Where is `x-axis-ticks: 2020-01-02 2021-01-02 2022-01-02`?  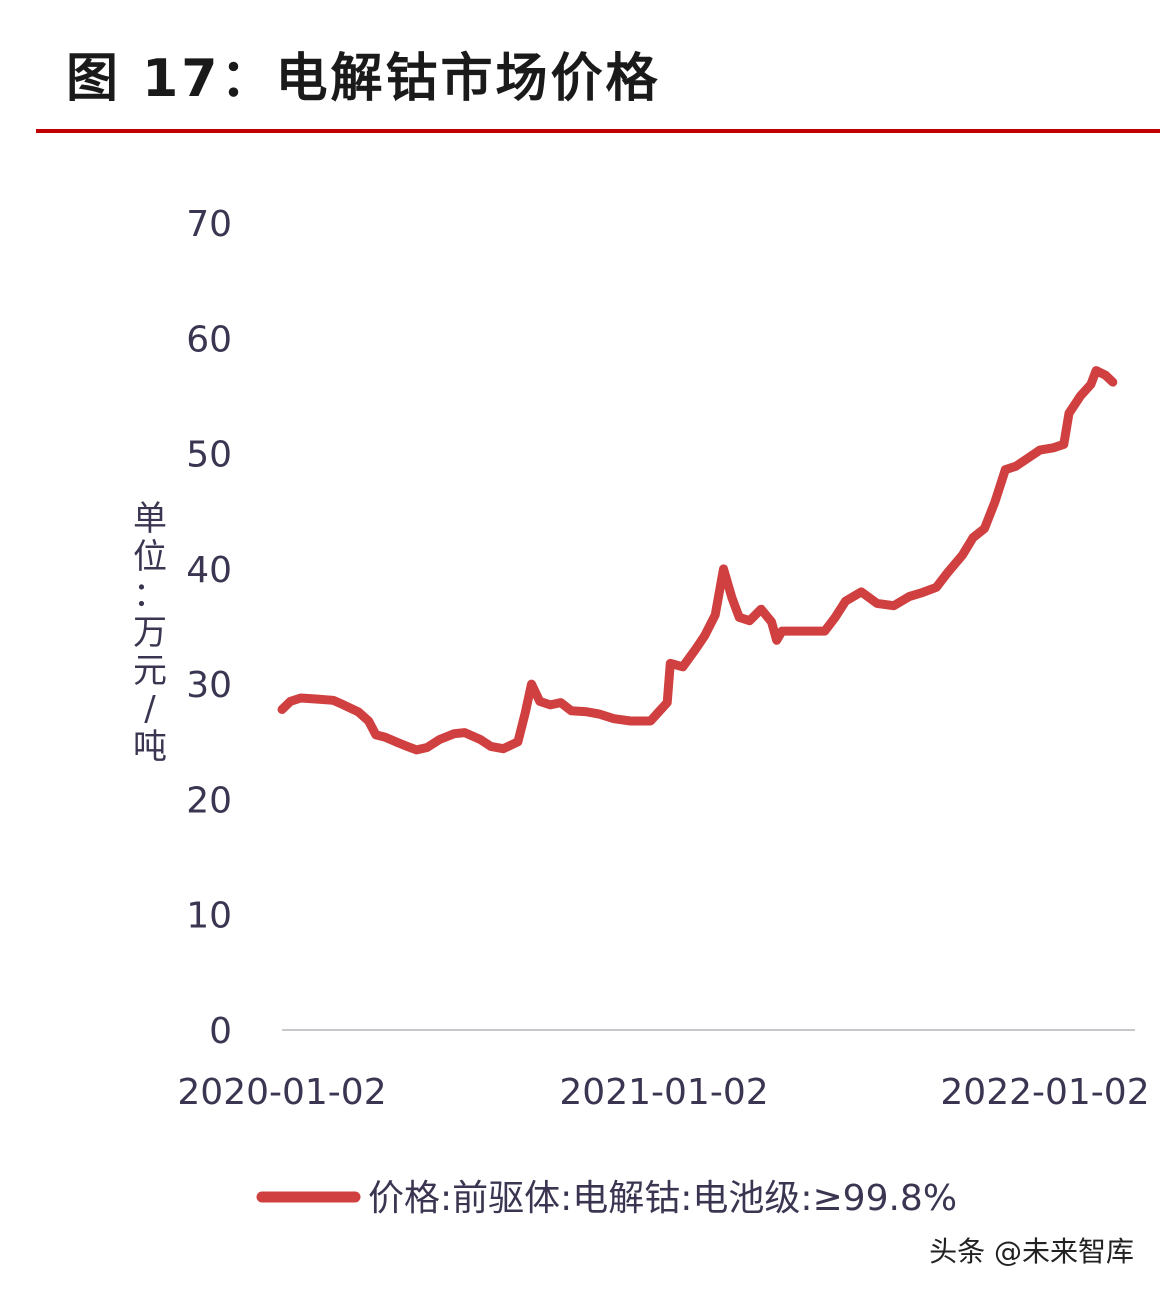
x-axis-ticks: 2020-01-02 2021-01-02 2022-01-02 is located at coordinates (663, 1092).